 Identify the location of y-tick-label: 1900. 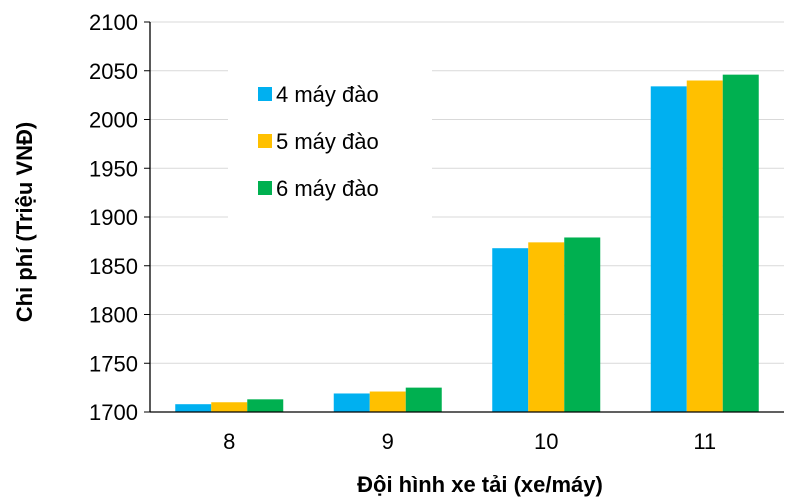
(113, 217).